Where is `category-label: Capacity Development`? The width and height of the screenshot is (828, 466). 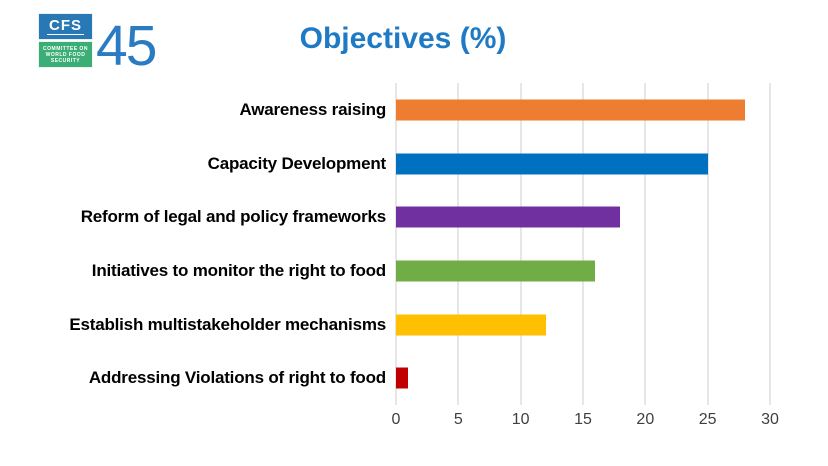
category-label: Capacity Development is located at coordinates (297, 163).